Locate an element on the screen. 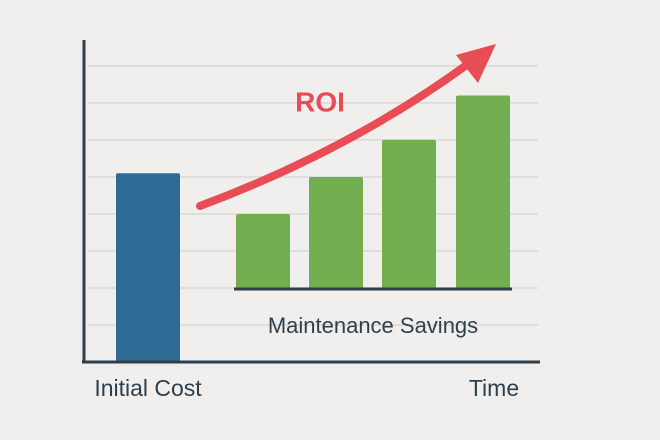 The width and height of the screenshot is (660, 440). legend-label: Initial Cost is located at coordinates (148, 388).